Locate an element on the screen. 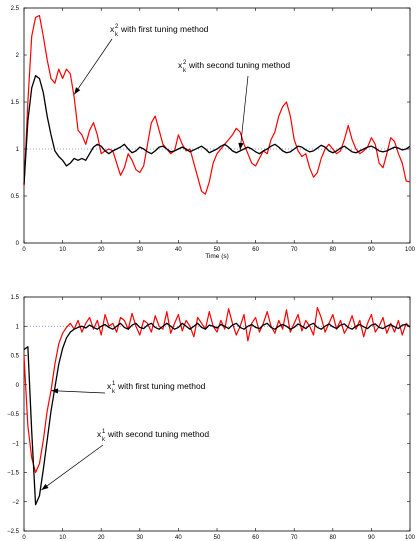 The image size is (416, 541). y-tick-label: −0.5 is located at coordinates (13, 415).